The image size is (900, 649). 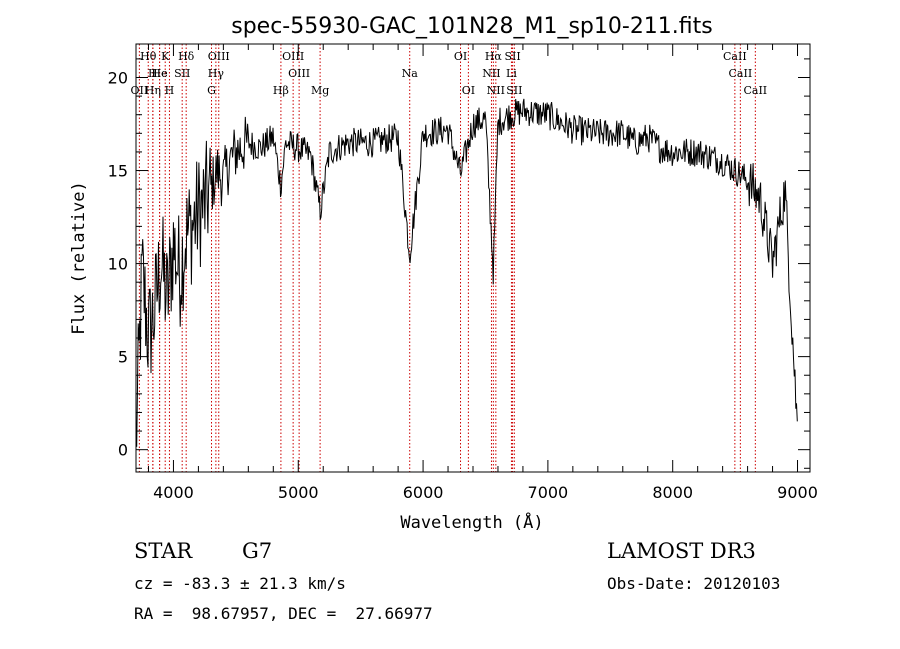 What do you see at coordinates (140, 90) in the screenshot?
I see `line-label-19: OII` at bounding box center [140, 90].